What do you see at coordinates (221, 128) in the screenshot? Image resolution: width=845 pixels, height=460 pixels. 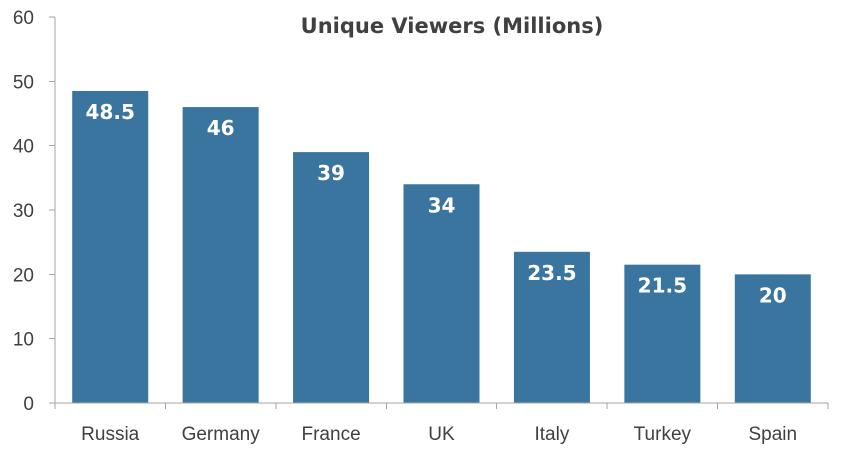 I see `data-label: 46` at bounding box center [221, 128].